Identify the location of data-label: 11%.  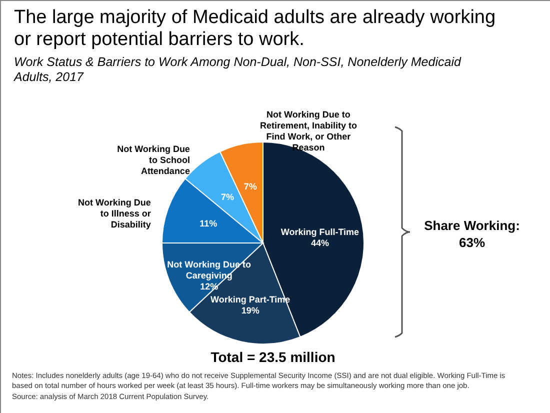
(209, 223).